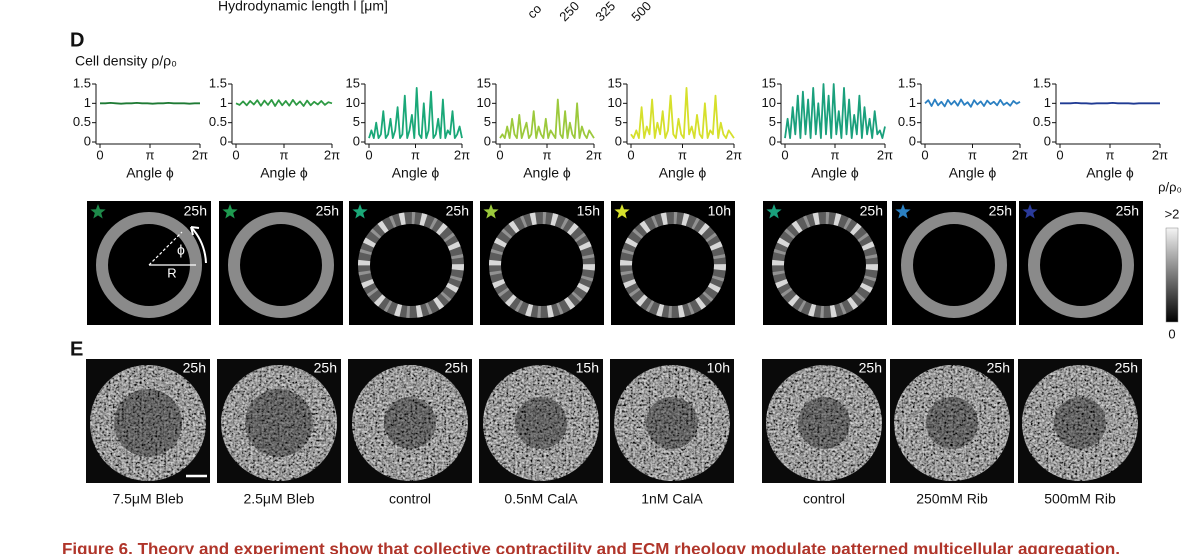 The width and height of the screenshot is (1200, 559). Describe the element at coordinates (195, 231) in the screenshot. I see `arrow-head` at that location.